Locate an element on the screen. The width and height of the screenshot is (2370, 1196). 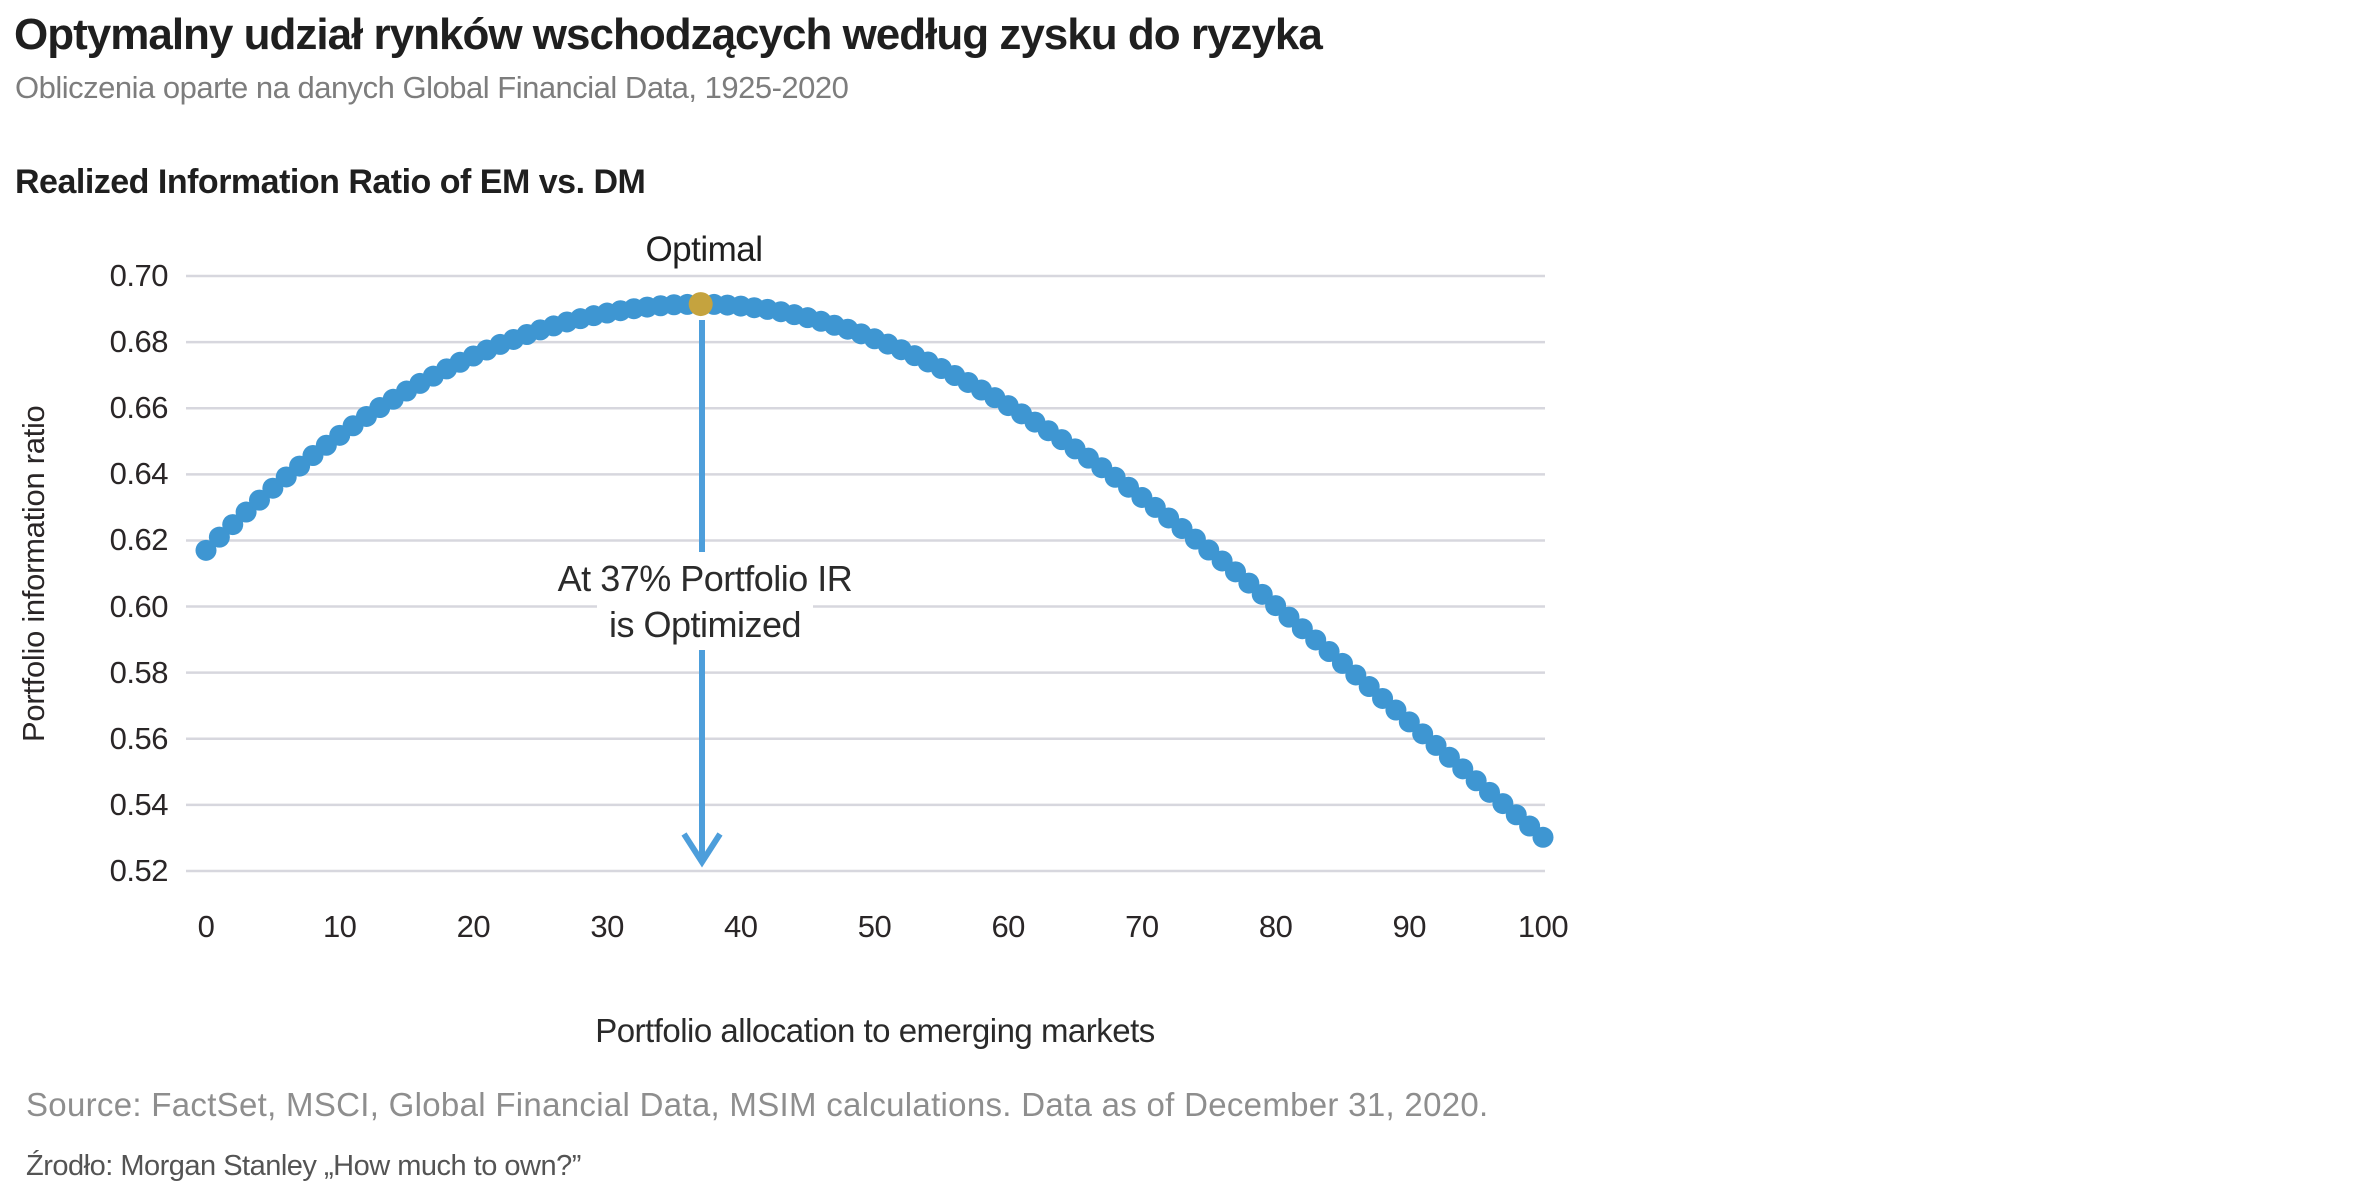
x-tick-label: 50 is located at coordinates (874, 926).